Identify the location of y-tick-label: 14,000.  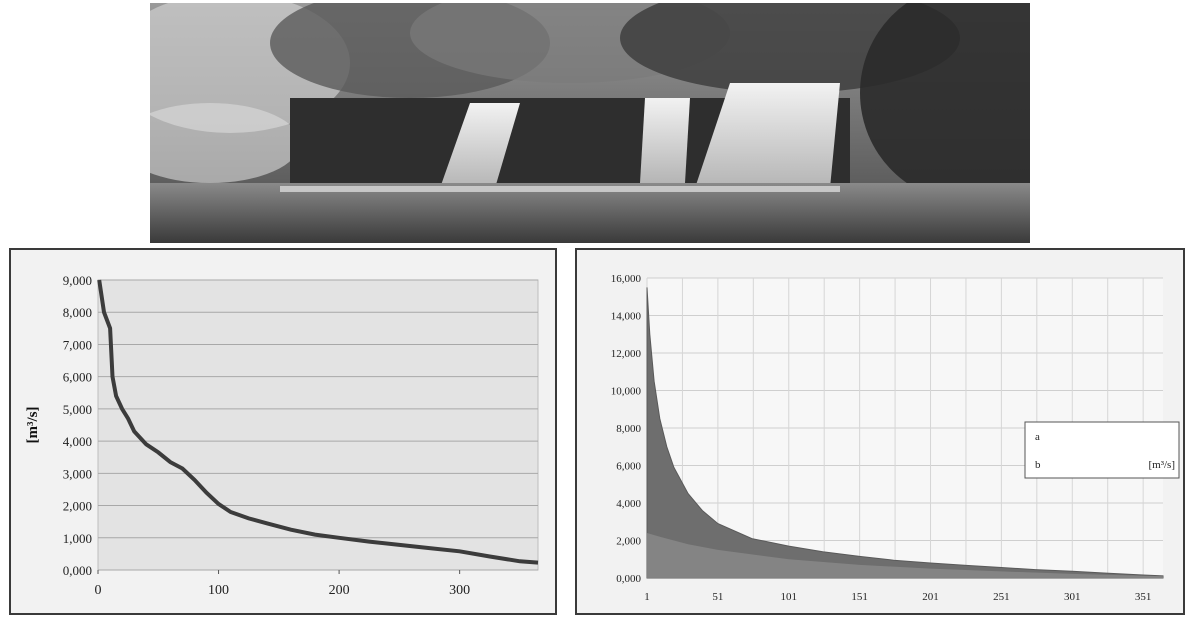
(626, 317).